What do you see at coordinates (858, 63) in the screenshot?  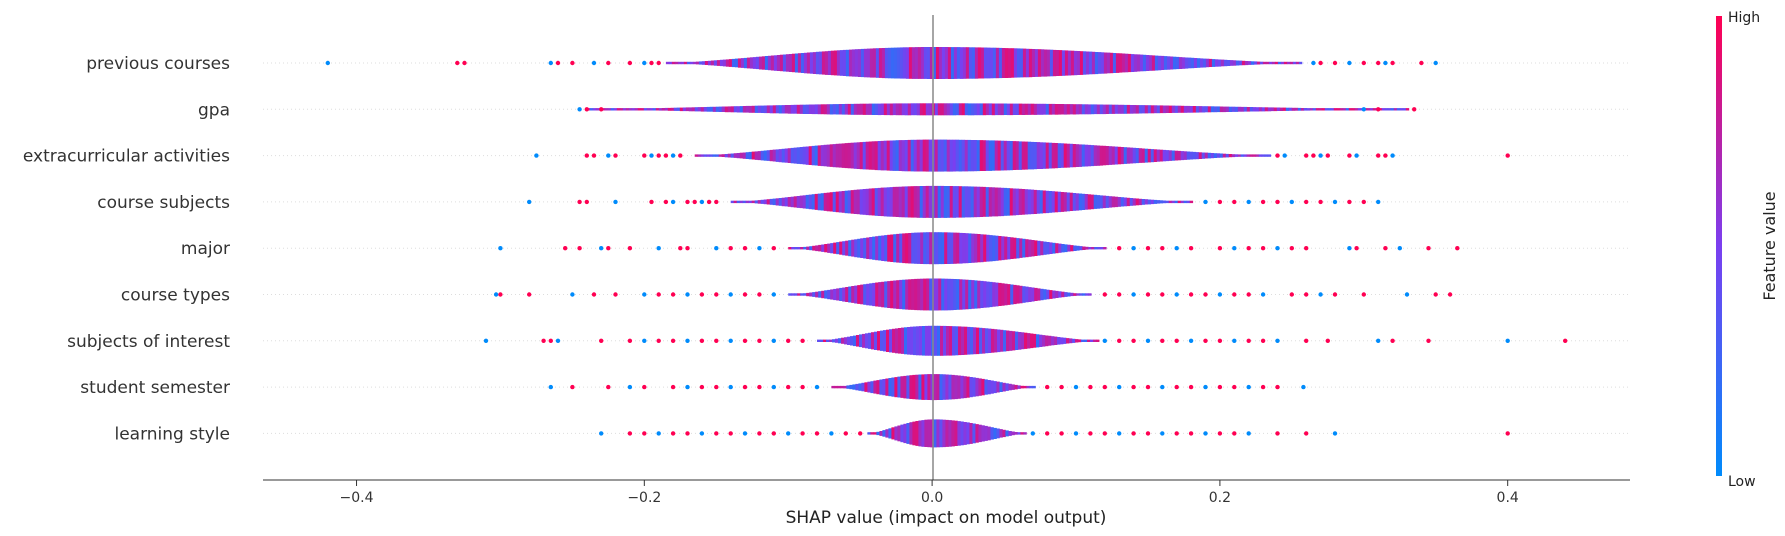 I see `feature-row: previous courses` at bounding box center [858, 63].